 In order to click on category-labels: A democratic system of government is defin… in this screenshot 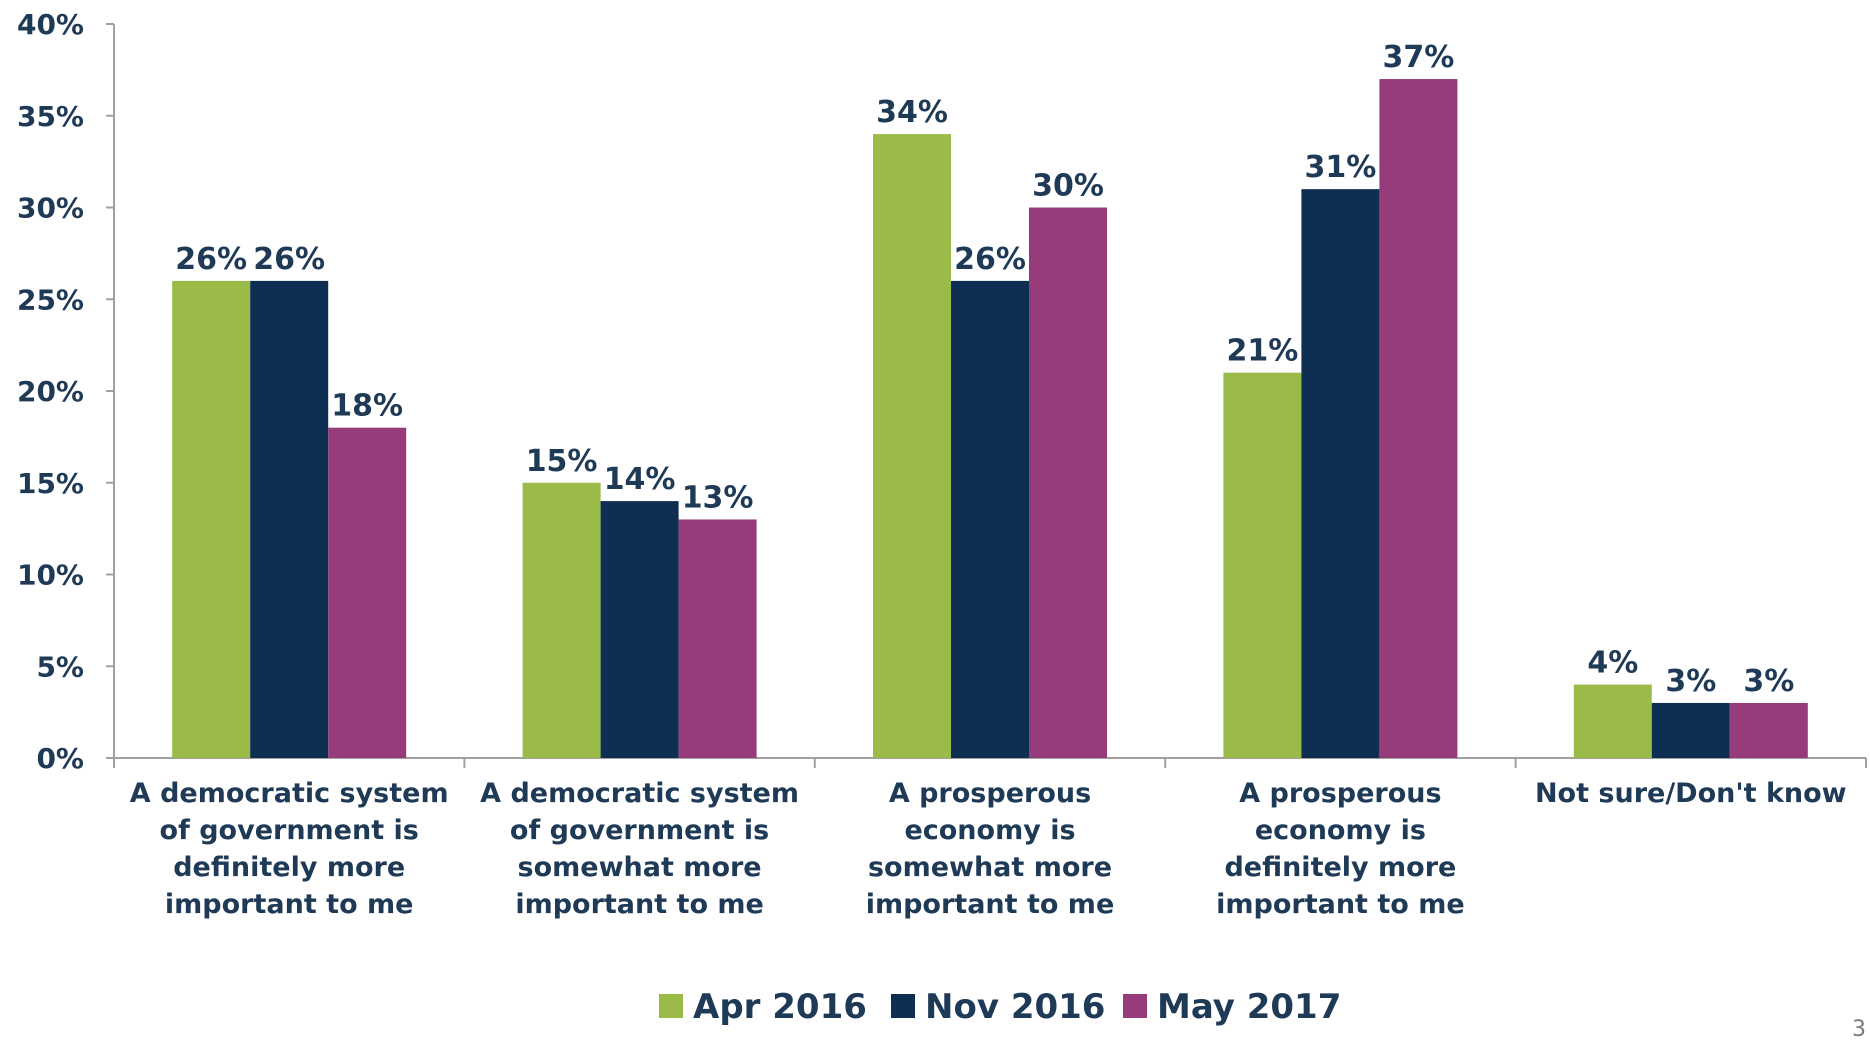, I will do `click(988, 849)`.